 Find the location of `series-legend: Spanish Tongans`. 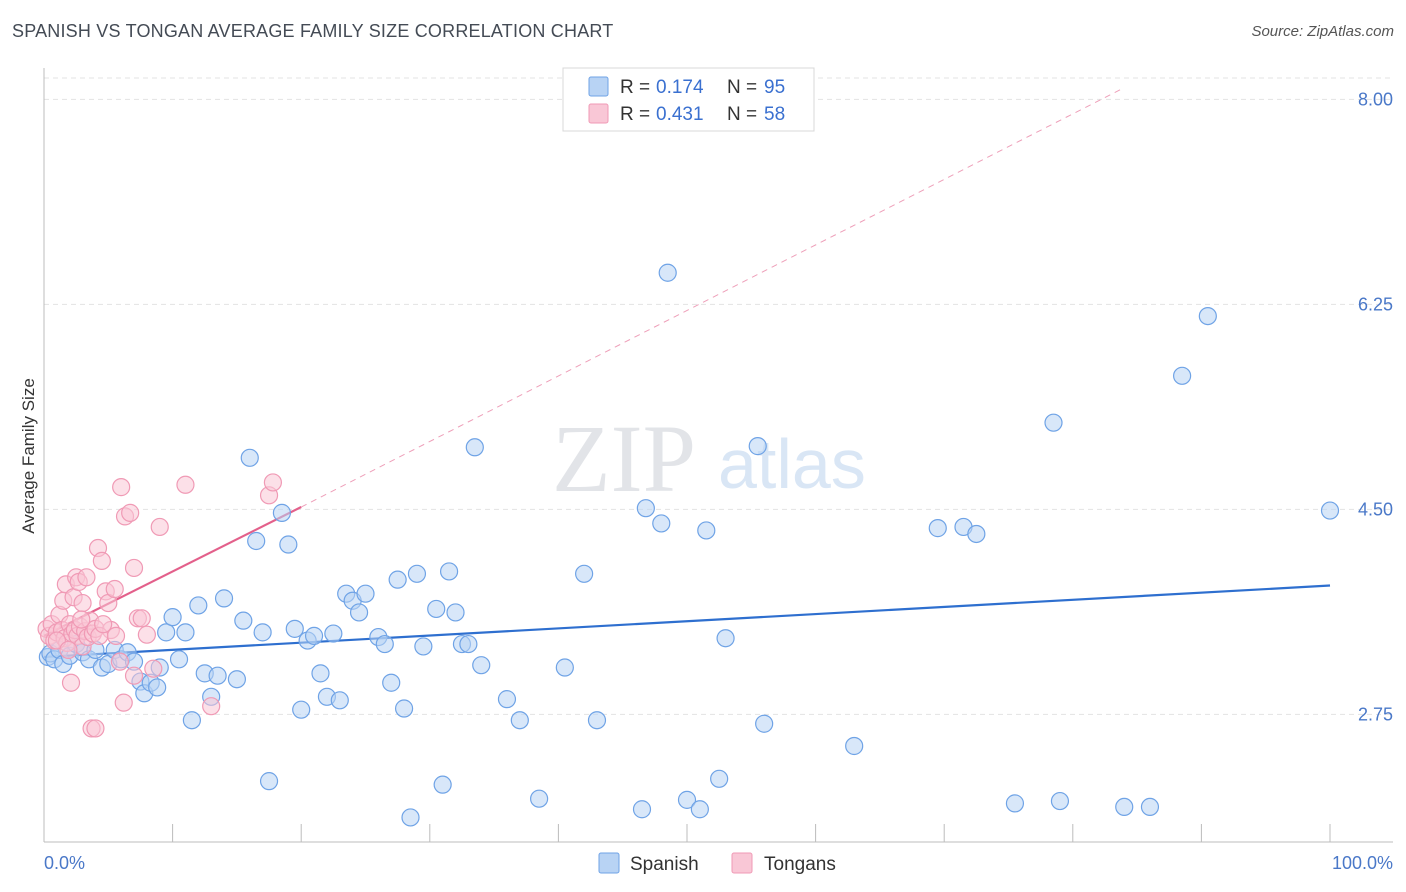

series-legend: Spanish Tongans is located at coordinates (717, 863).